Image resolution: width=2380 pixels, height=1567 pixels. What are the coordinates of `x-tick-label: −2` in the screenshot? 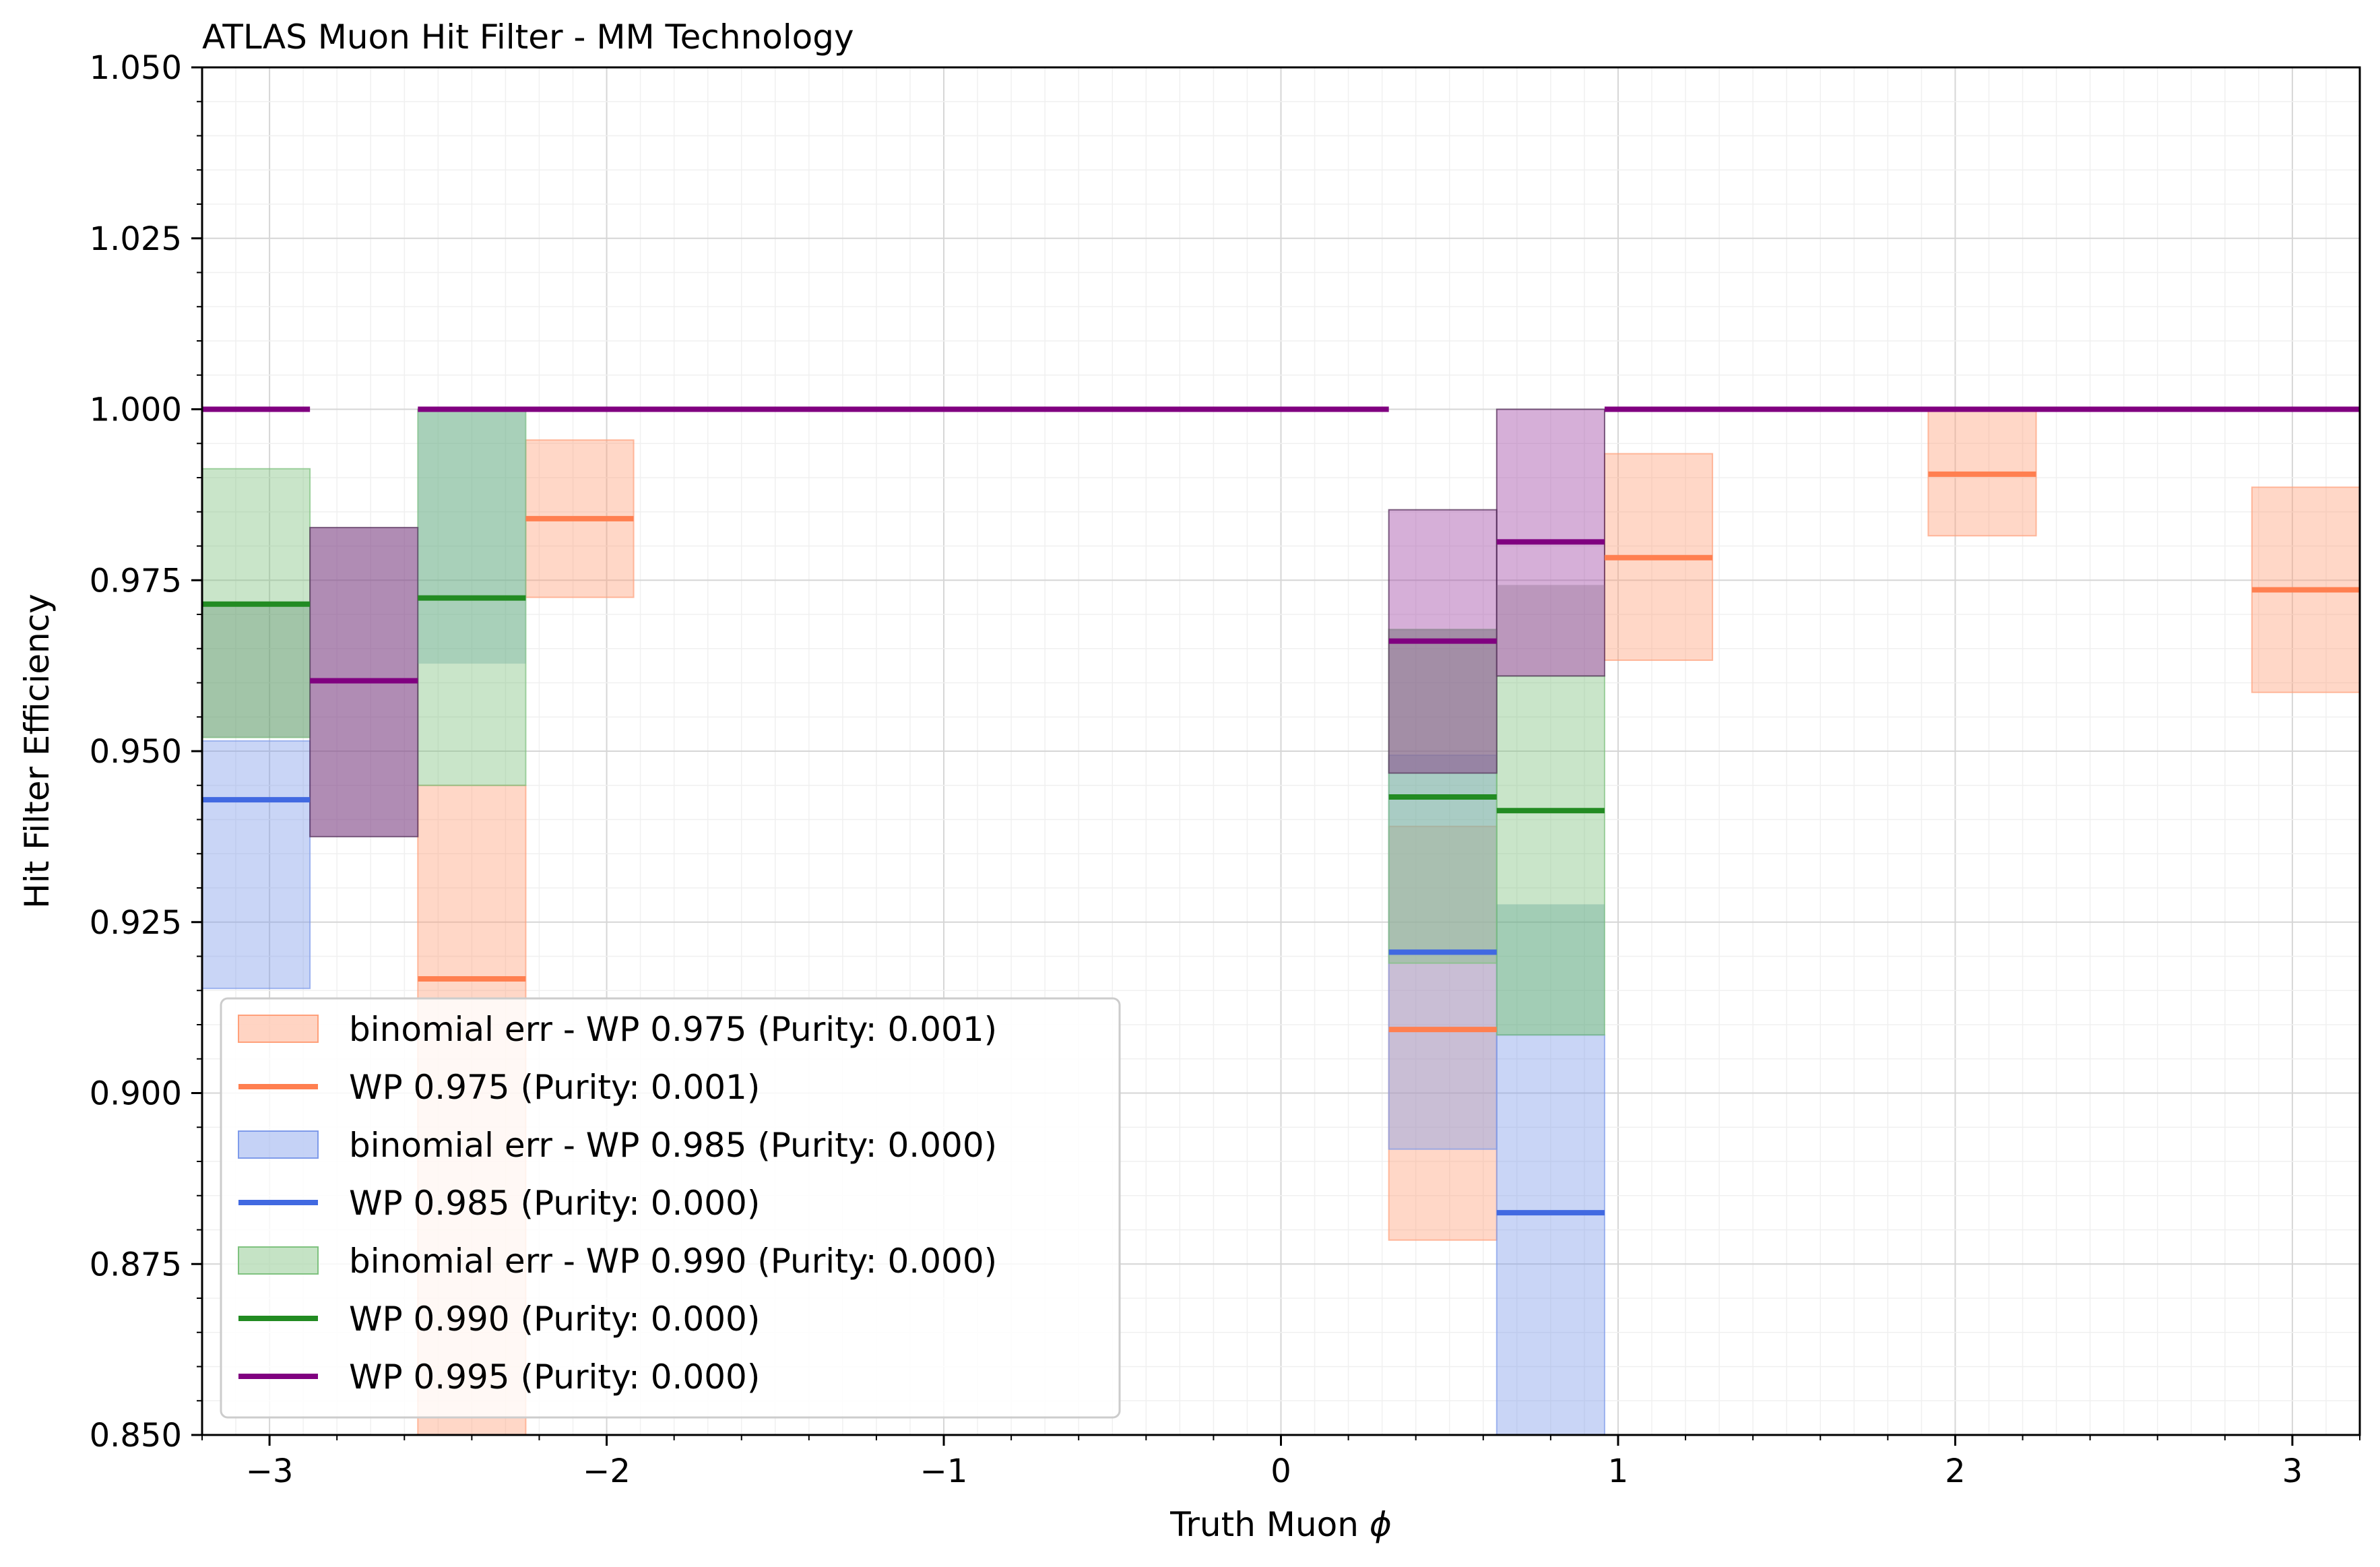 It's located at (607, 1471).